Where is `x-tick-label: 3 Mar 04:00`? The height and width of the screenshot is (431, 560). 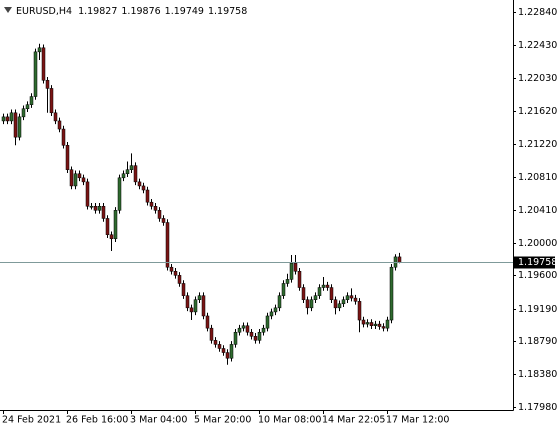
x-tick-label: 3 Mar 04:00 is located at coordinates (158, 420).